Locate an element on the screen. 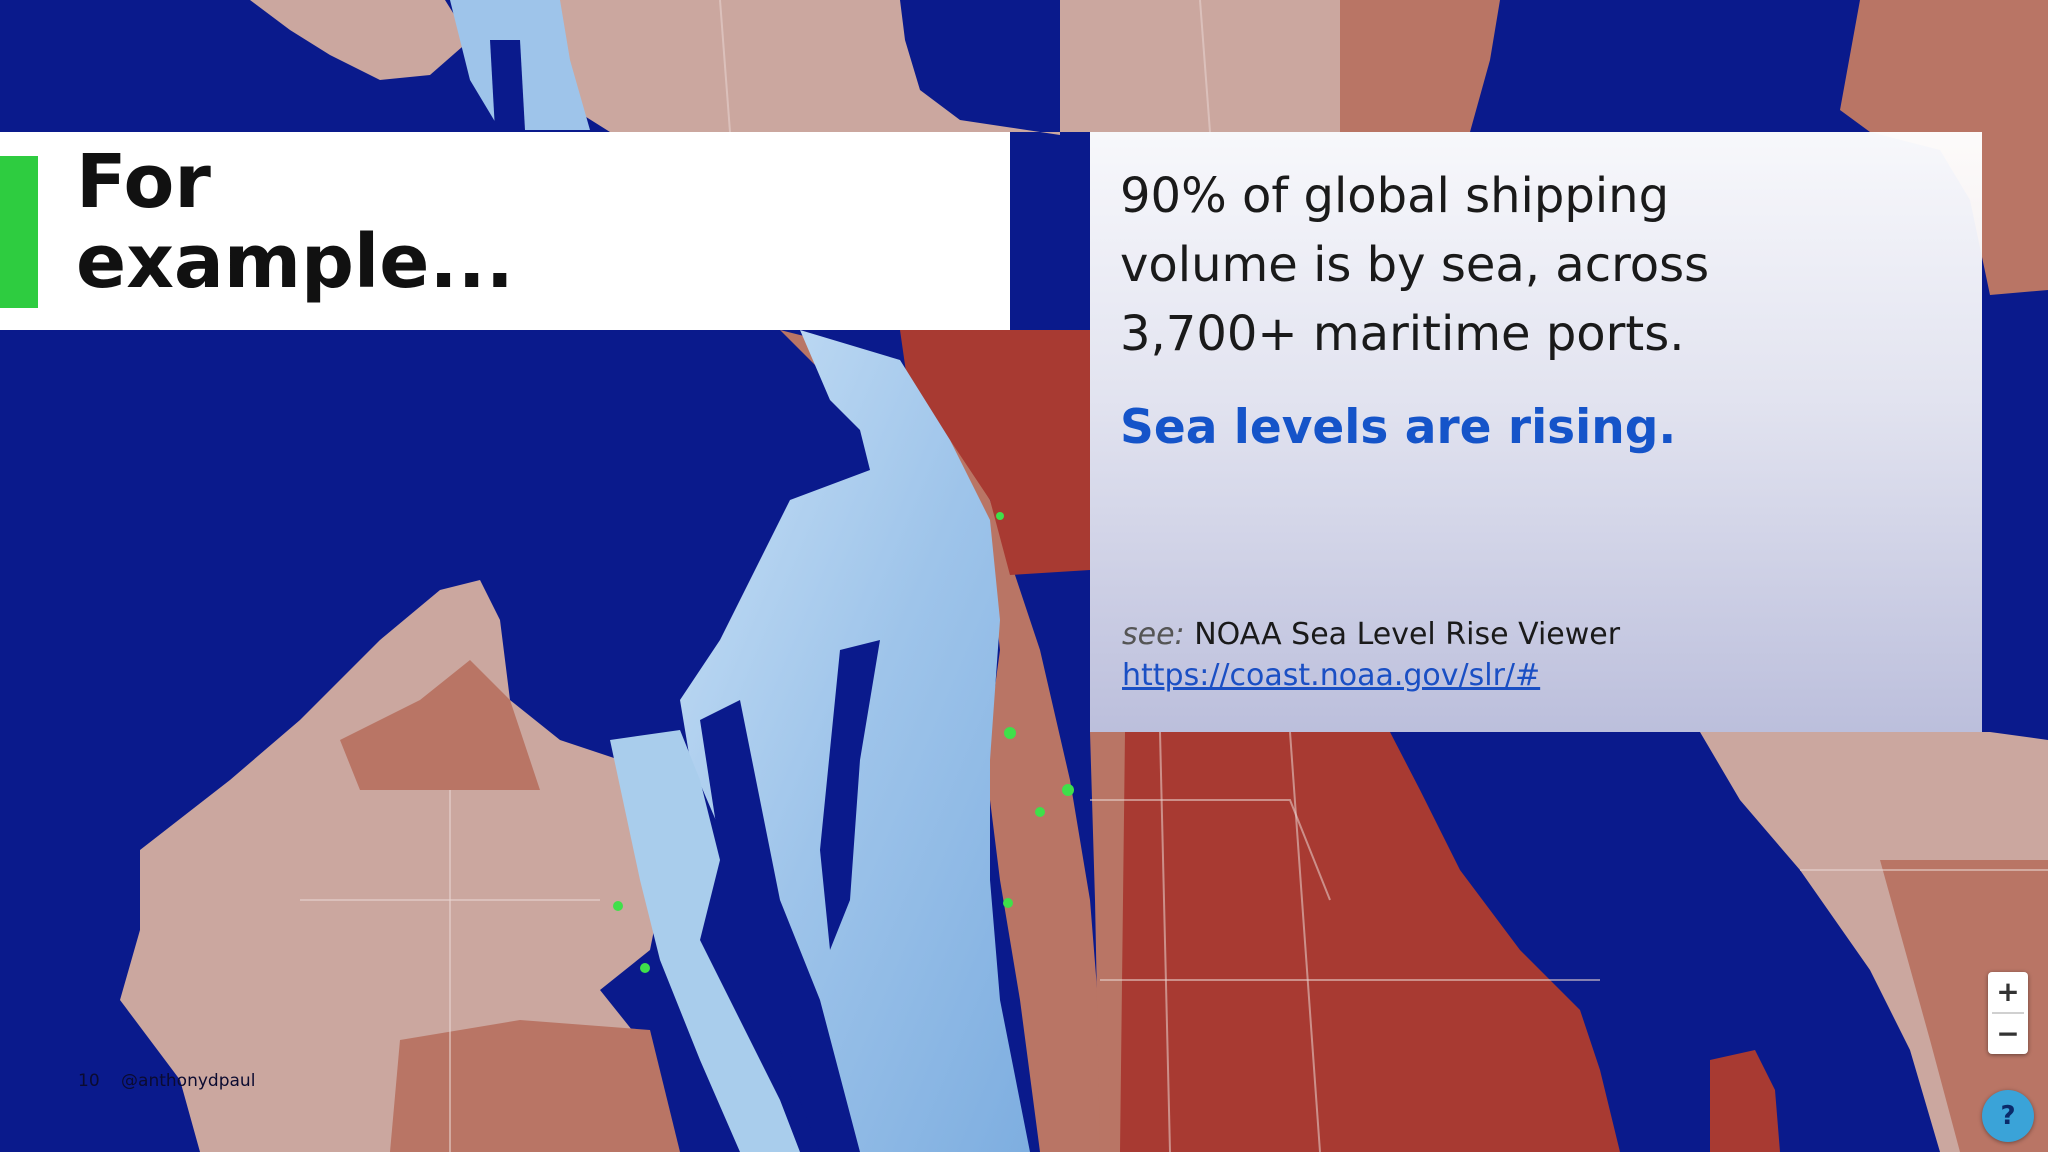 This screenshot has height=1152, width=2048. land-southeast-mid is located at coordinates (1107, 942).